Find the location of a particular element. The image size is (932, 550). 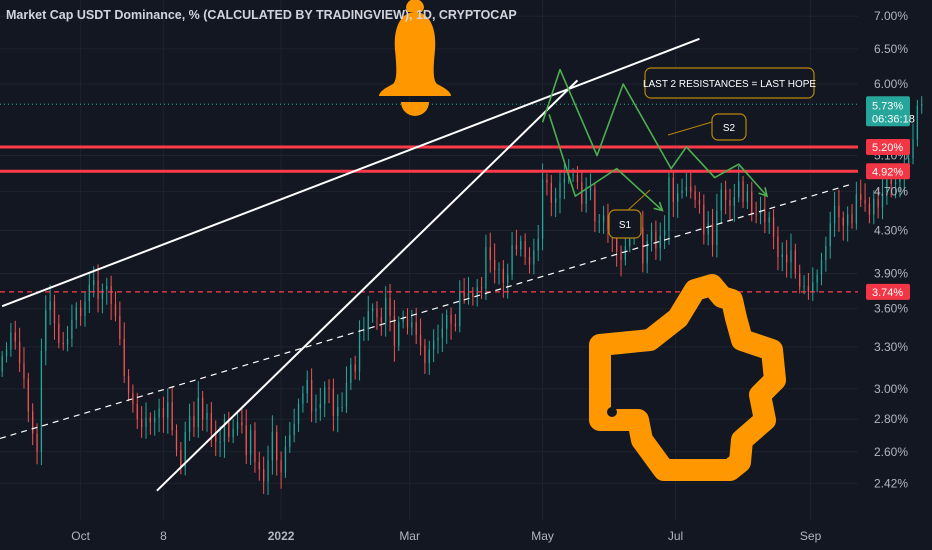

y-tick-label: 7.00% is located at coordinates (891, 16).